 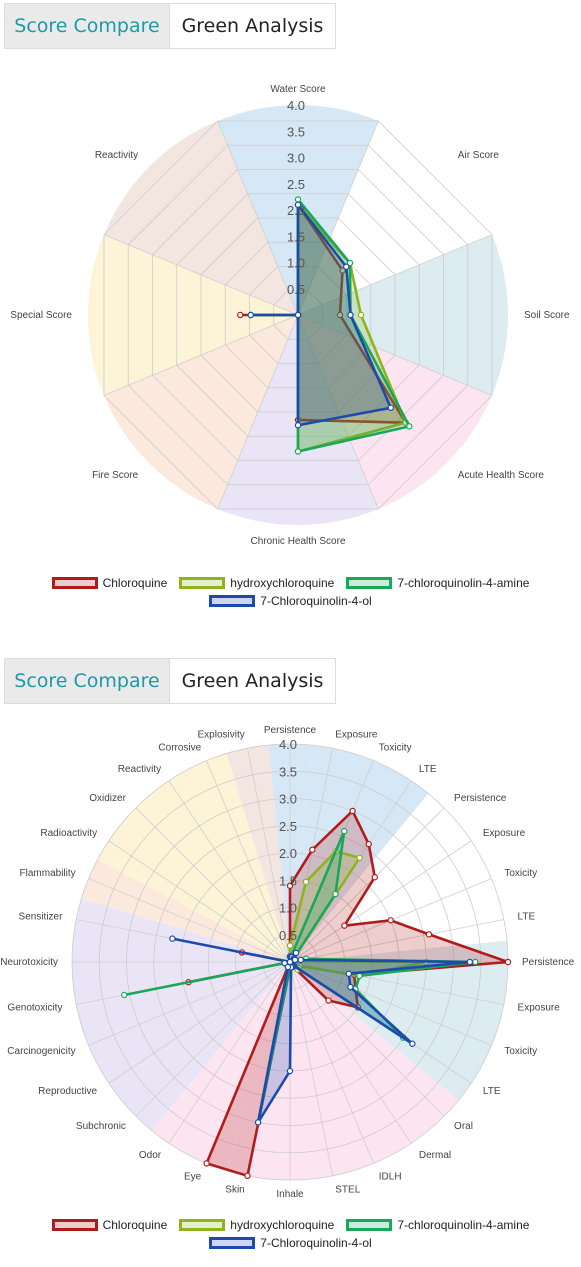 What do you see at coordinates (547, 315) in the screenshot?
I see `axis-label: Soil Score` at bounding box center [547, 315].